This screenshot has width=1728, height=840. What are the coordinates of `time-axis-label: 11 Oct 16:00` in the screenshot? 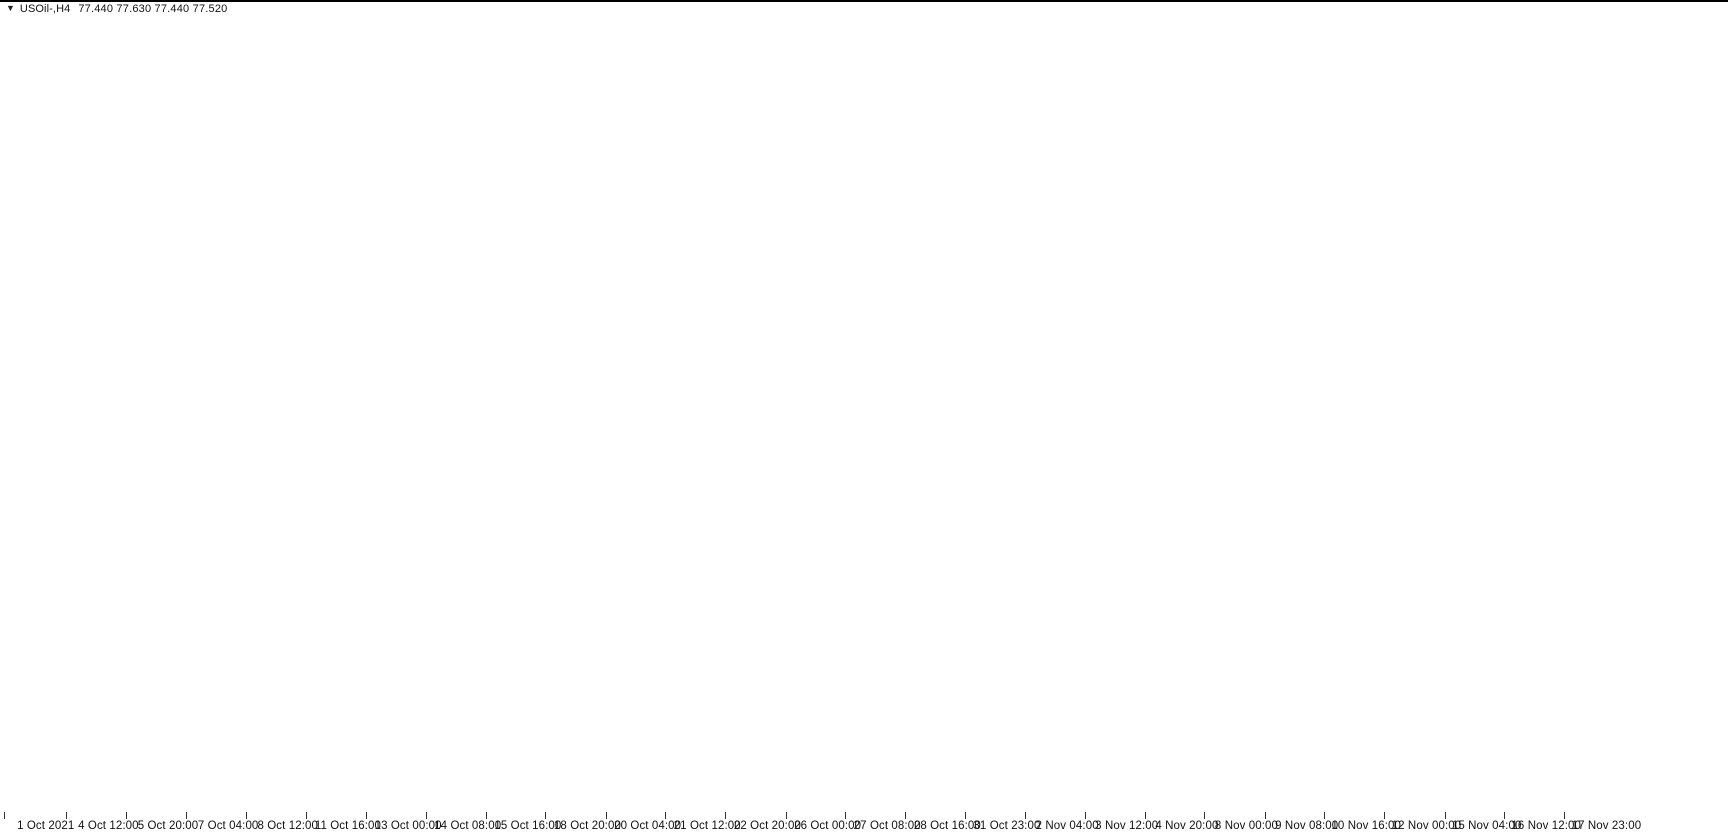 It's located at (348, 826).